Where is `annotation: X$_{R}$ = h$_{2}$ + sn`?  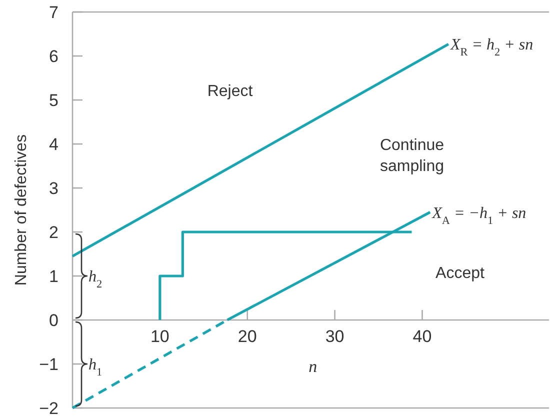
annotation: X$_{R}$ = h$_{2}$ + sn is located at coordinates (491, 47).